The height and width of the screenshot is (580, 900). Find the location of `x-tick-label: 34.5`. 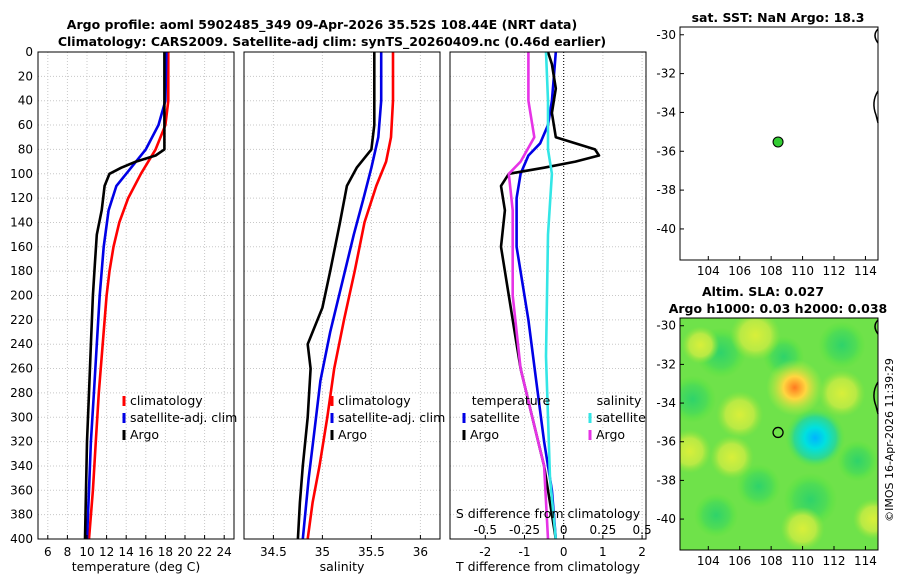

x-tick-label: 34.5 is located at coordinates (273, 552).